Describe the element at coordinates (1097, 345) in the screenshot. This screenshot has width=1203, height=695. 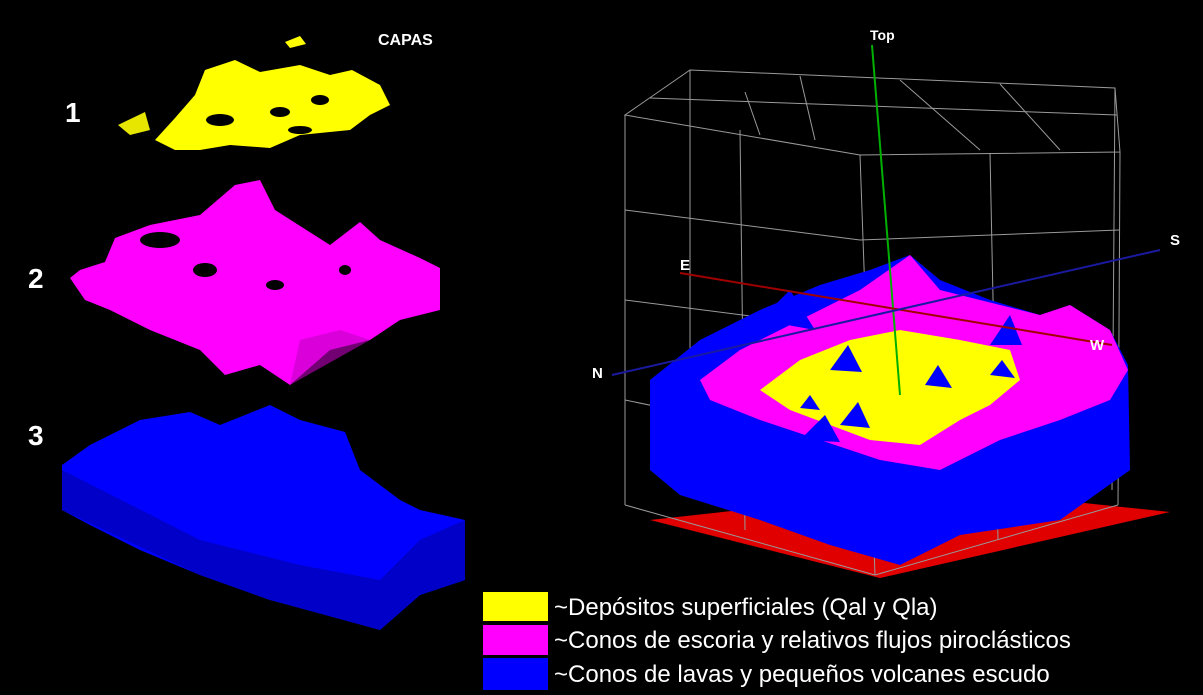
I see `axis-label: W` at that location.